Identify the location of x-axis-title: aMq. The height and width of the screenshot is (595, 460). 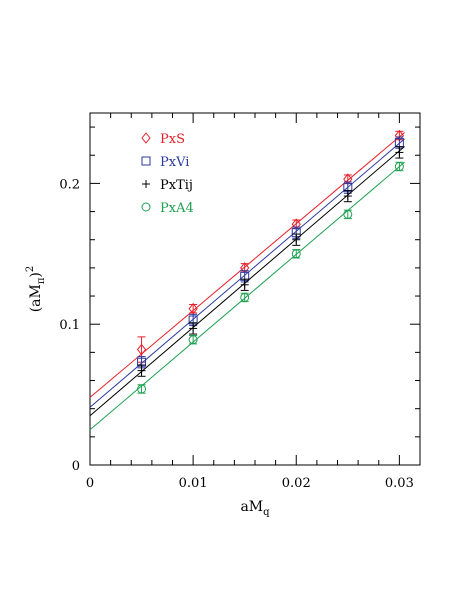
(255, 508).